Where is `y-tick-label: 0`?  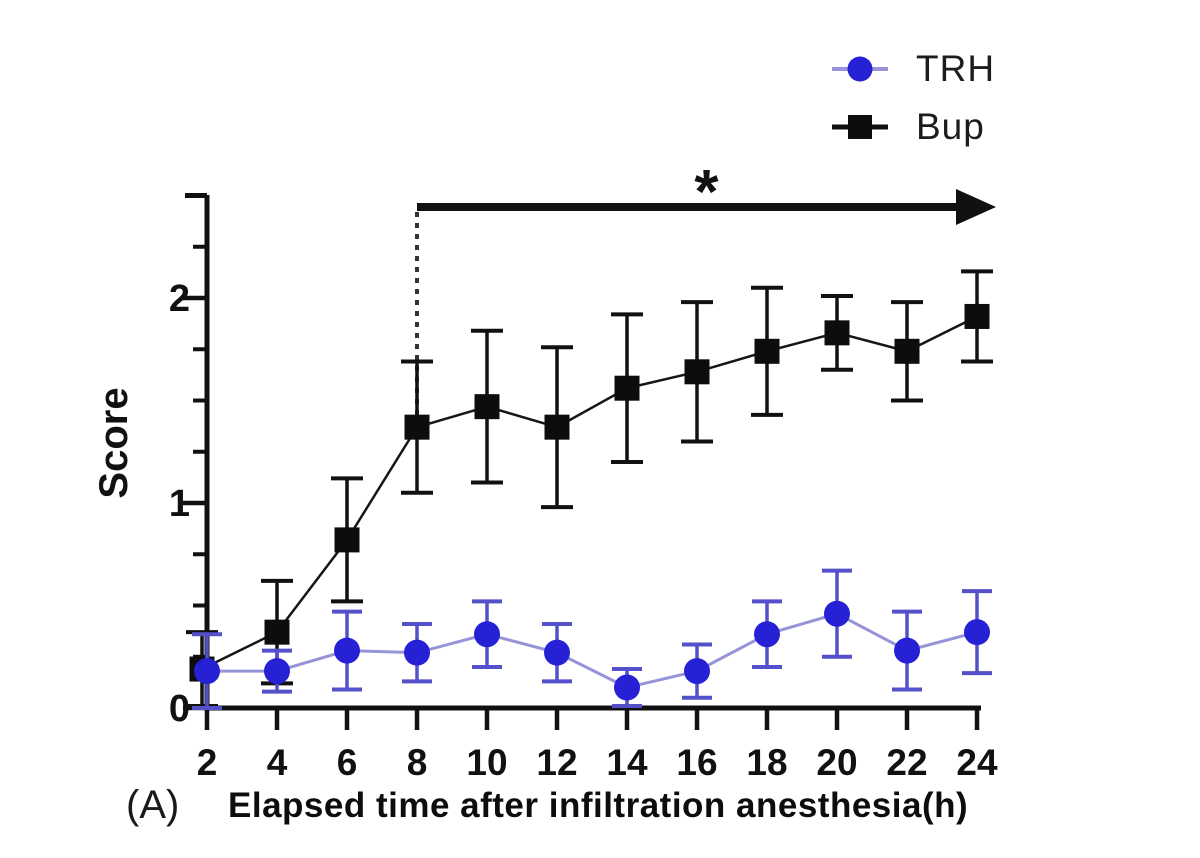 y-tick-label: 0 is located at coordinates (179, 709).